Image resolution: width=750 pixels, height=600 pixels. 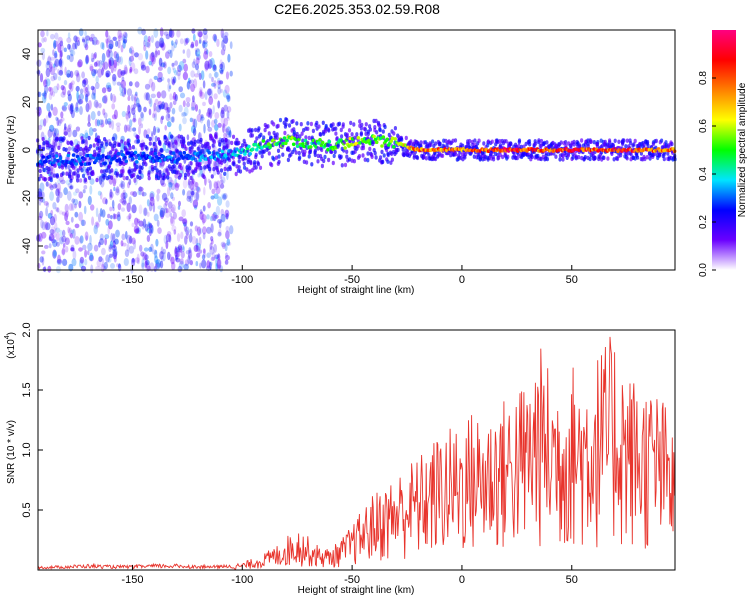 I want to click on x-tick-label: -50, so click(x=352, y=280).